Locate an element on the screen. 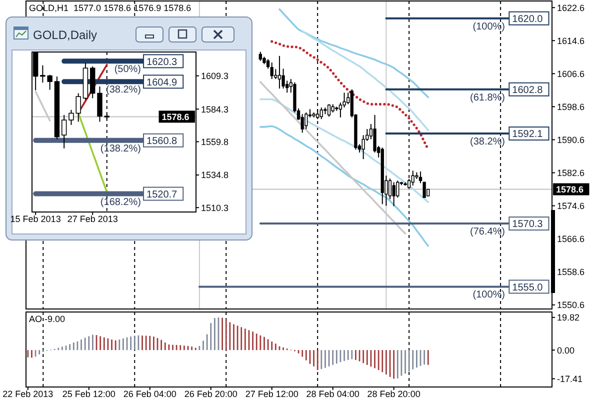  series-label: 1602.8 is located at coordinates (528, 90).